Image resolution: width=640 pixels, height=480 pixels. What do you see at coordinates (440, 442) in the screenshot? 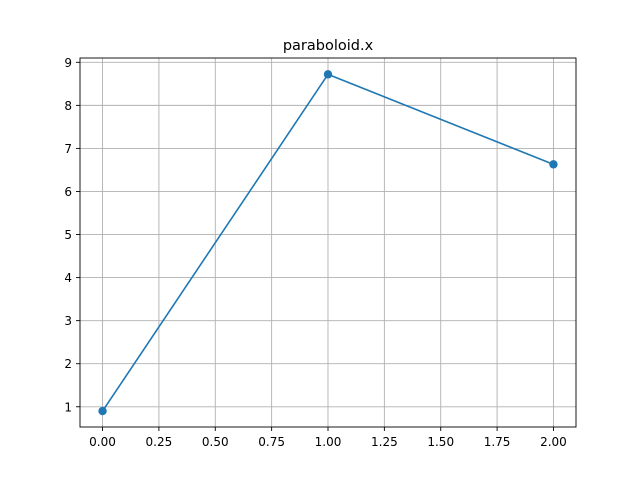
I see `x-tick-label: 1.50` at bounding box center [440, 442].